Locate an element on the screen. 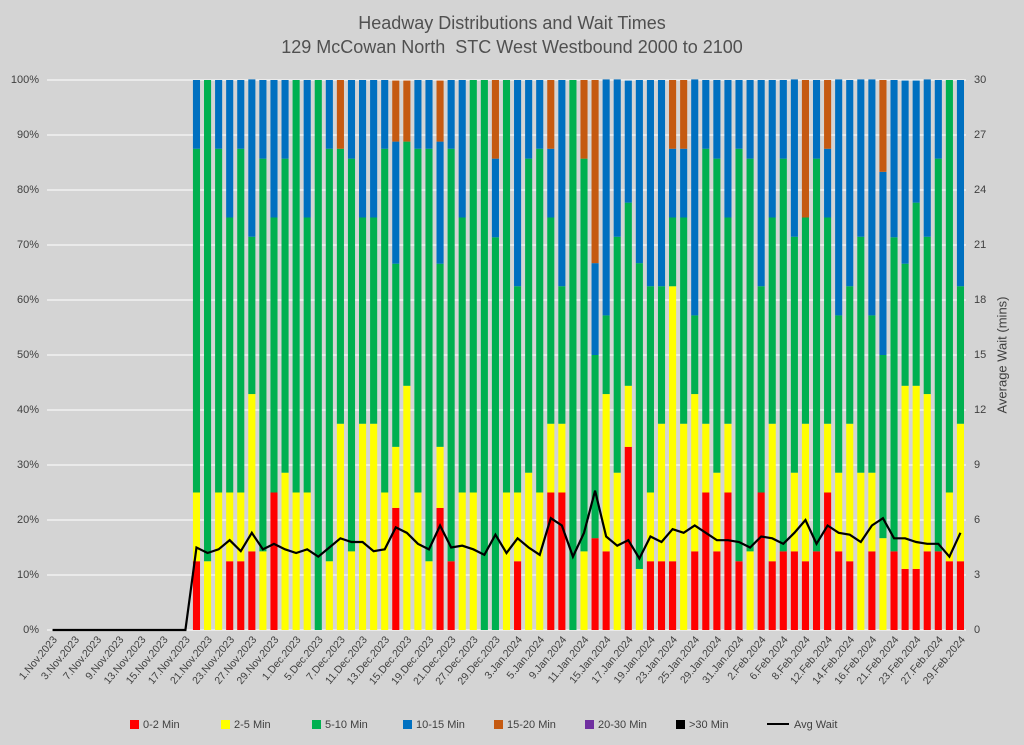 This screenshot has width=1024, height=745. legend-label: Avg Wait is located at coordinates (815, 725).